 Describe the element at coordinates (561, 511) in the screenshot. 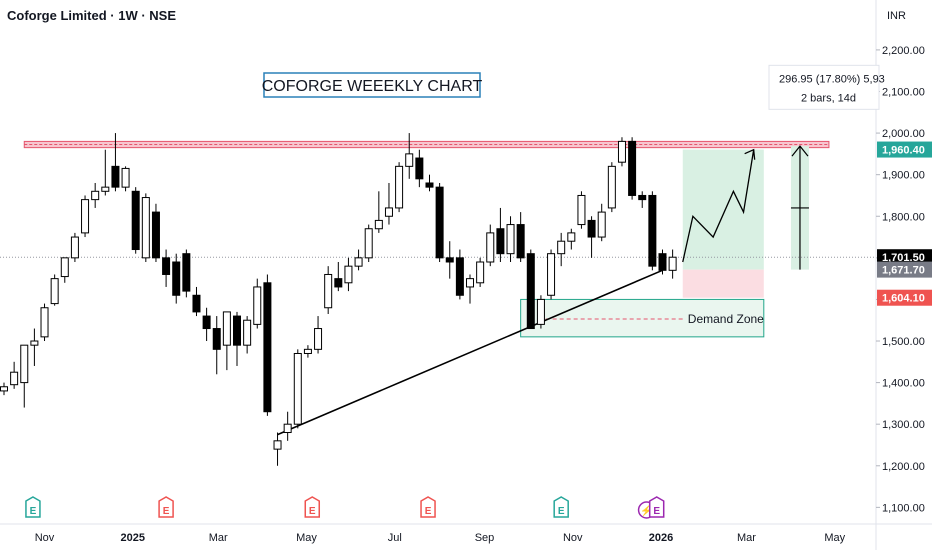

I see `event-marker-label: E` at that location.